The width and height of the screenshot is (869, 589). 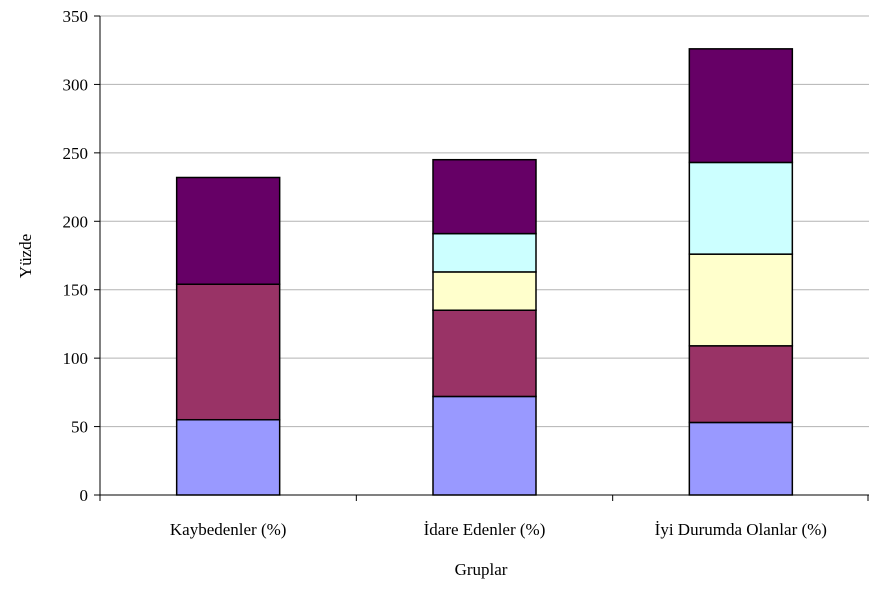 What do you see at coordinates (84, 495) in the screenshot?
I see `y-tick-label-0: 0` at bounding box center [84, 495].